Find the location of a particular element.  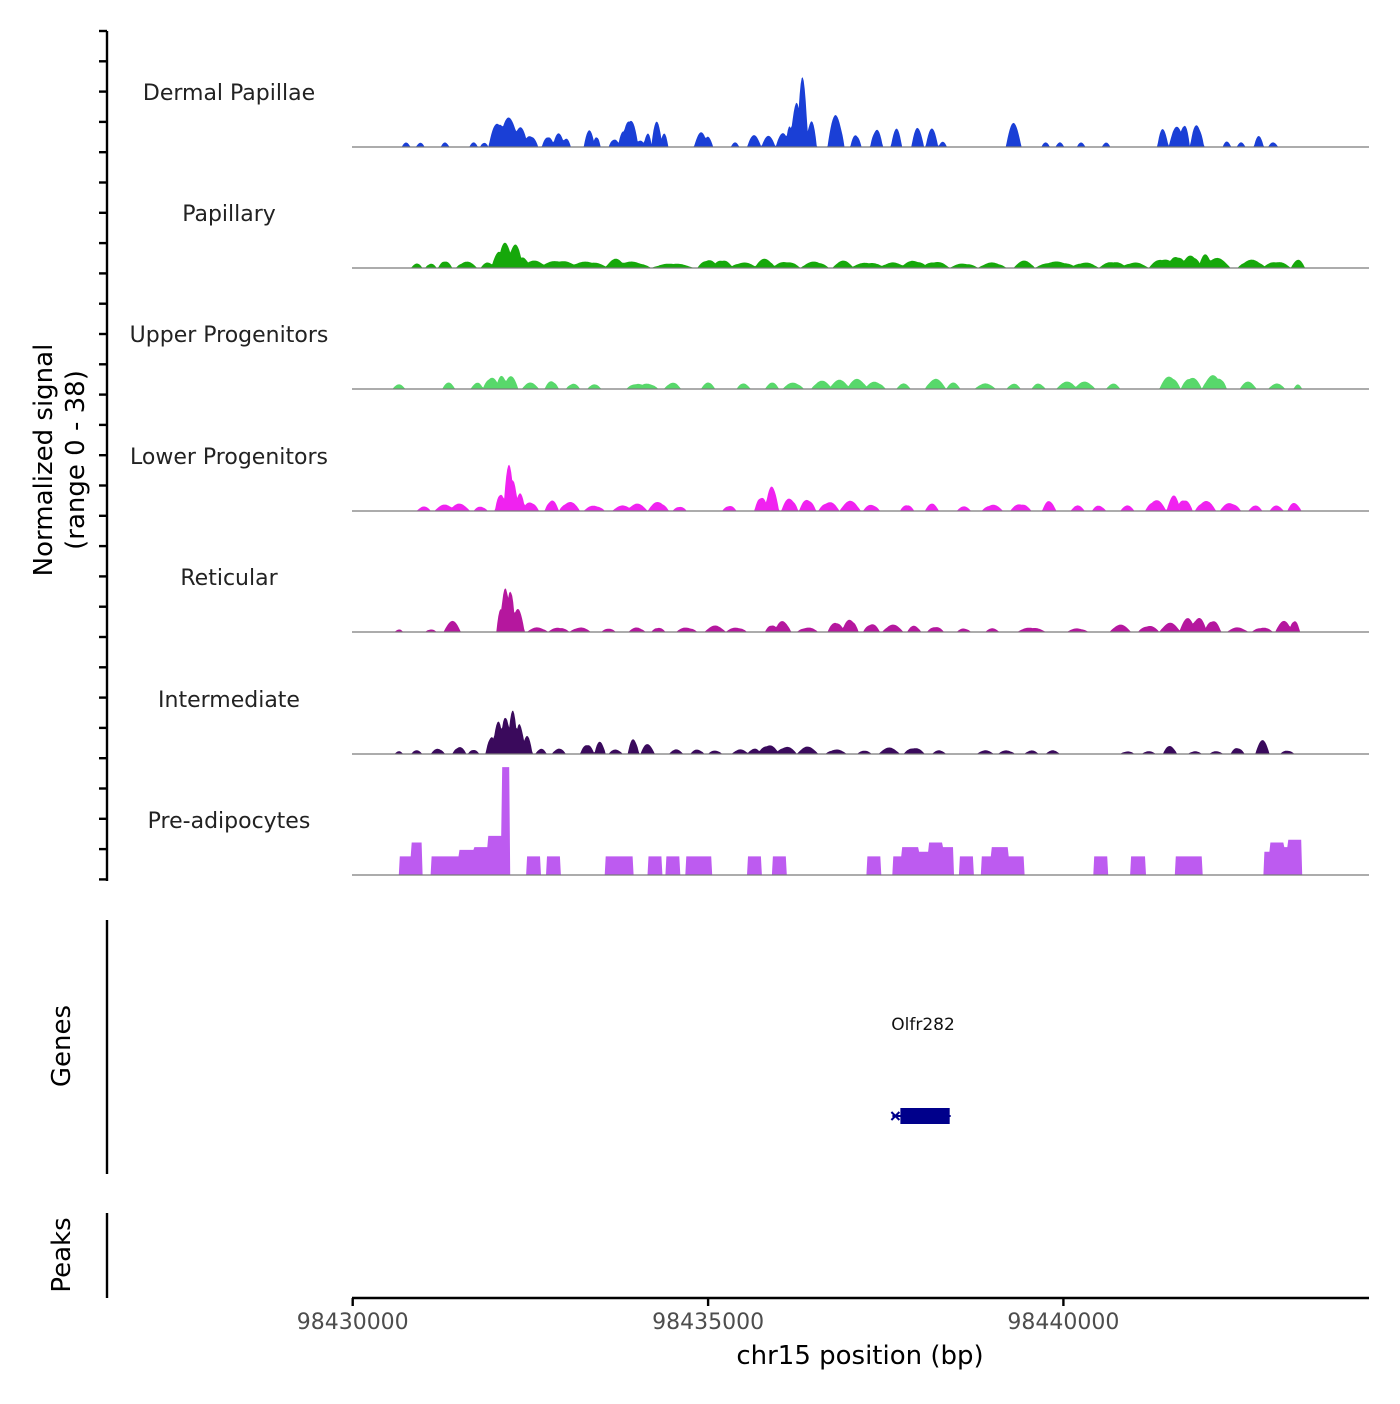

gene-exon is located at coordinates (925, 1116).